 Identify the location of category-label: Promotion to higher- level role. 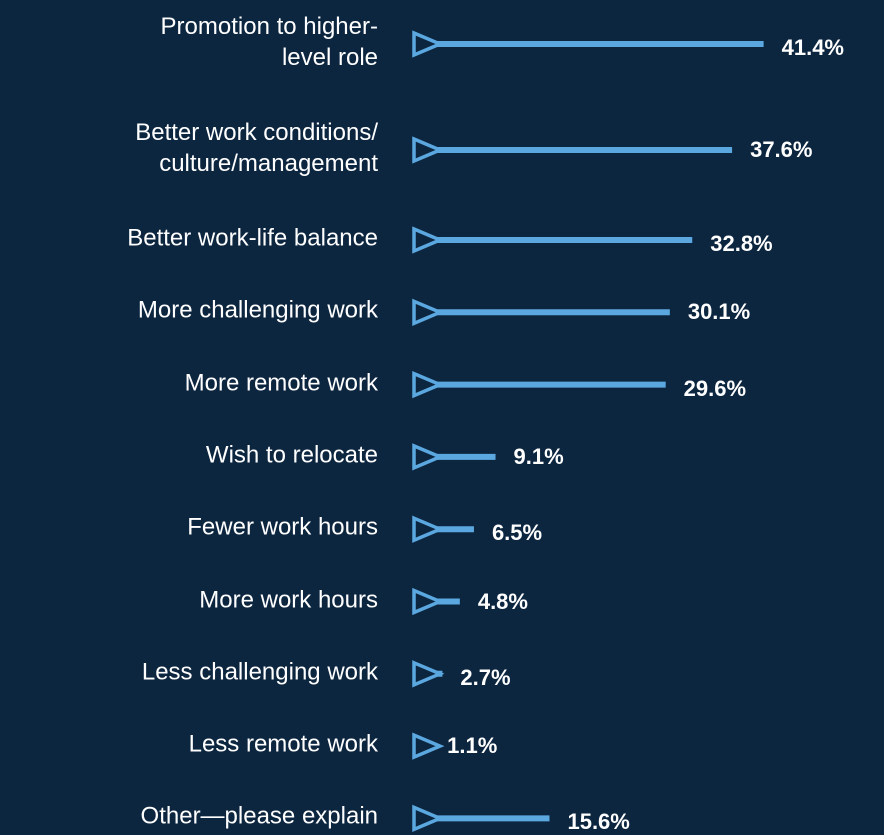
(269, 42).